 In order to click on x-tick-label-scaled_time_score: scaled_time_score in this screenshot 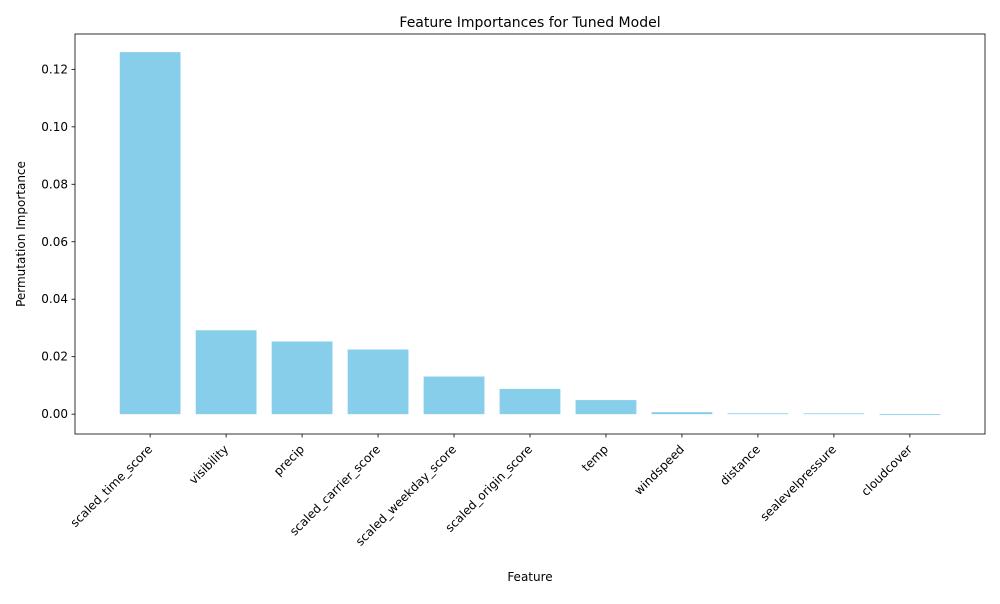, I will do `click(112, 486)`.